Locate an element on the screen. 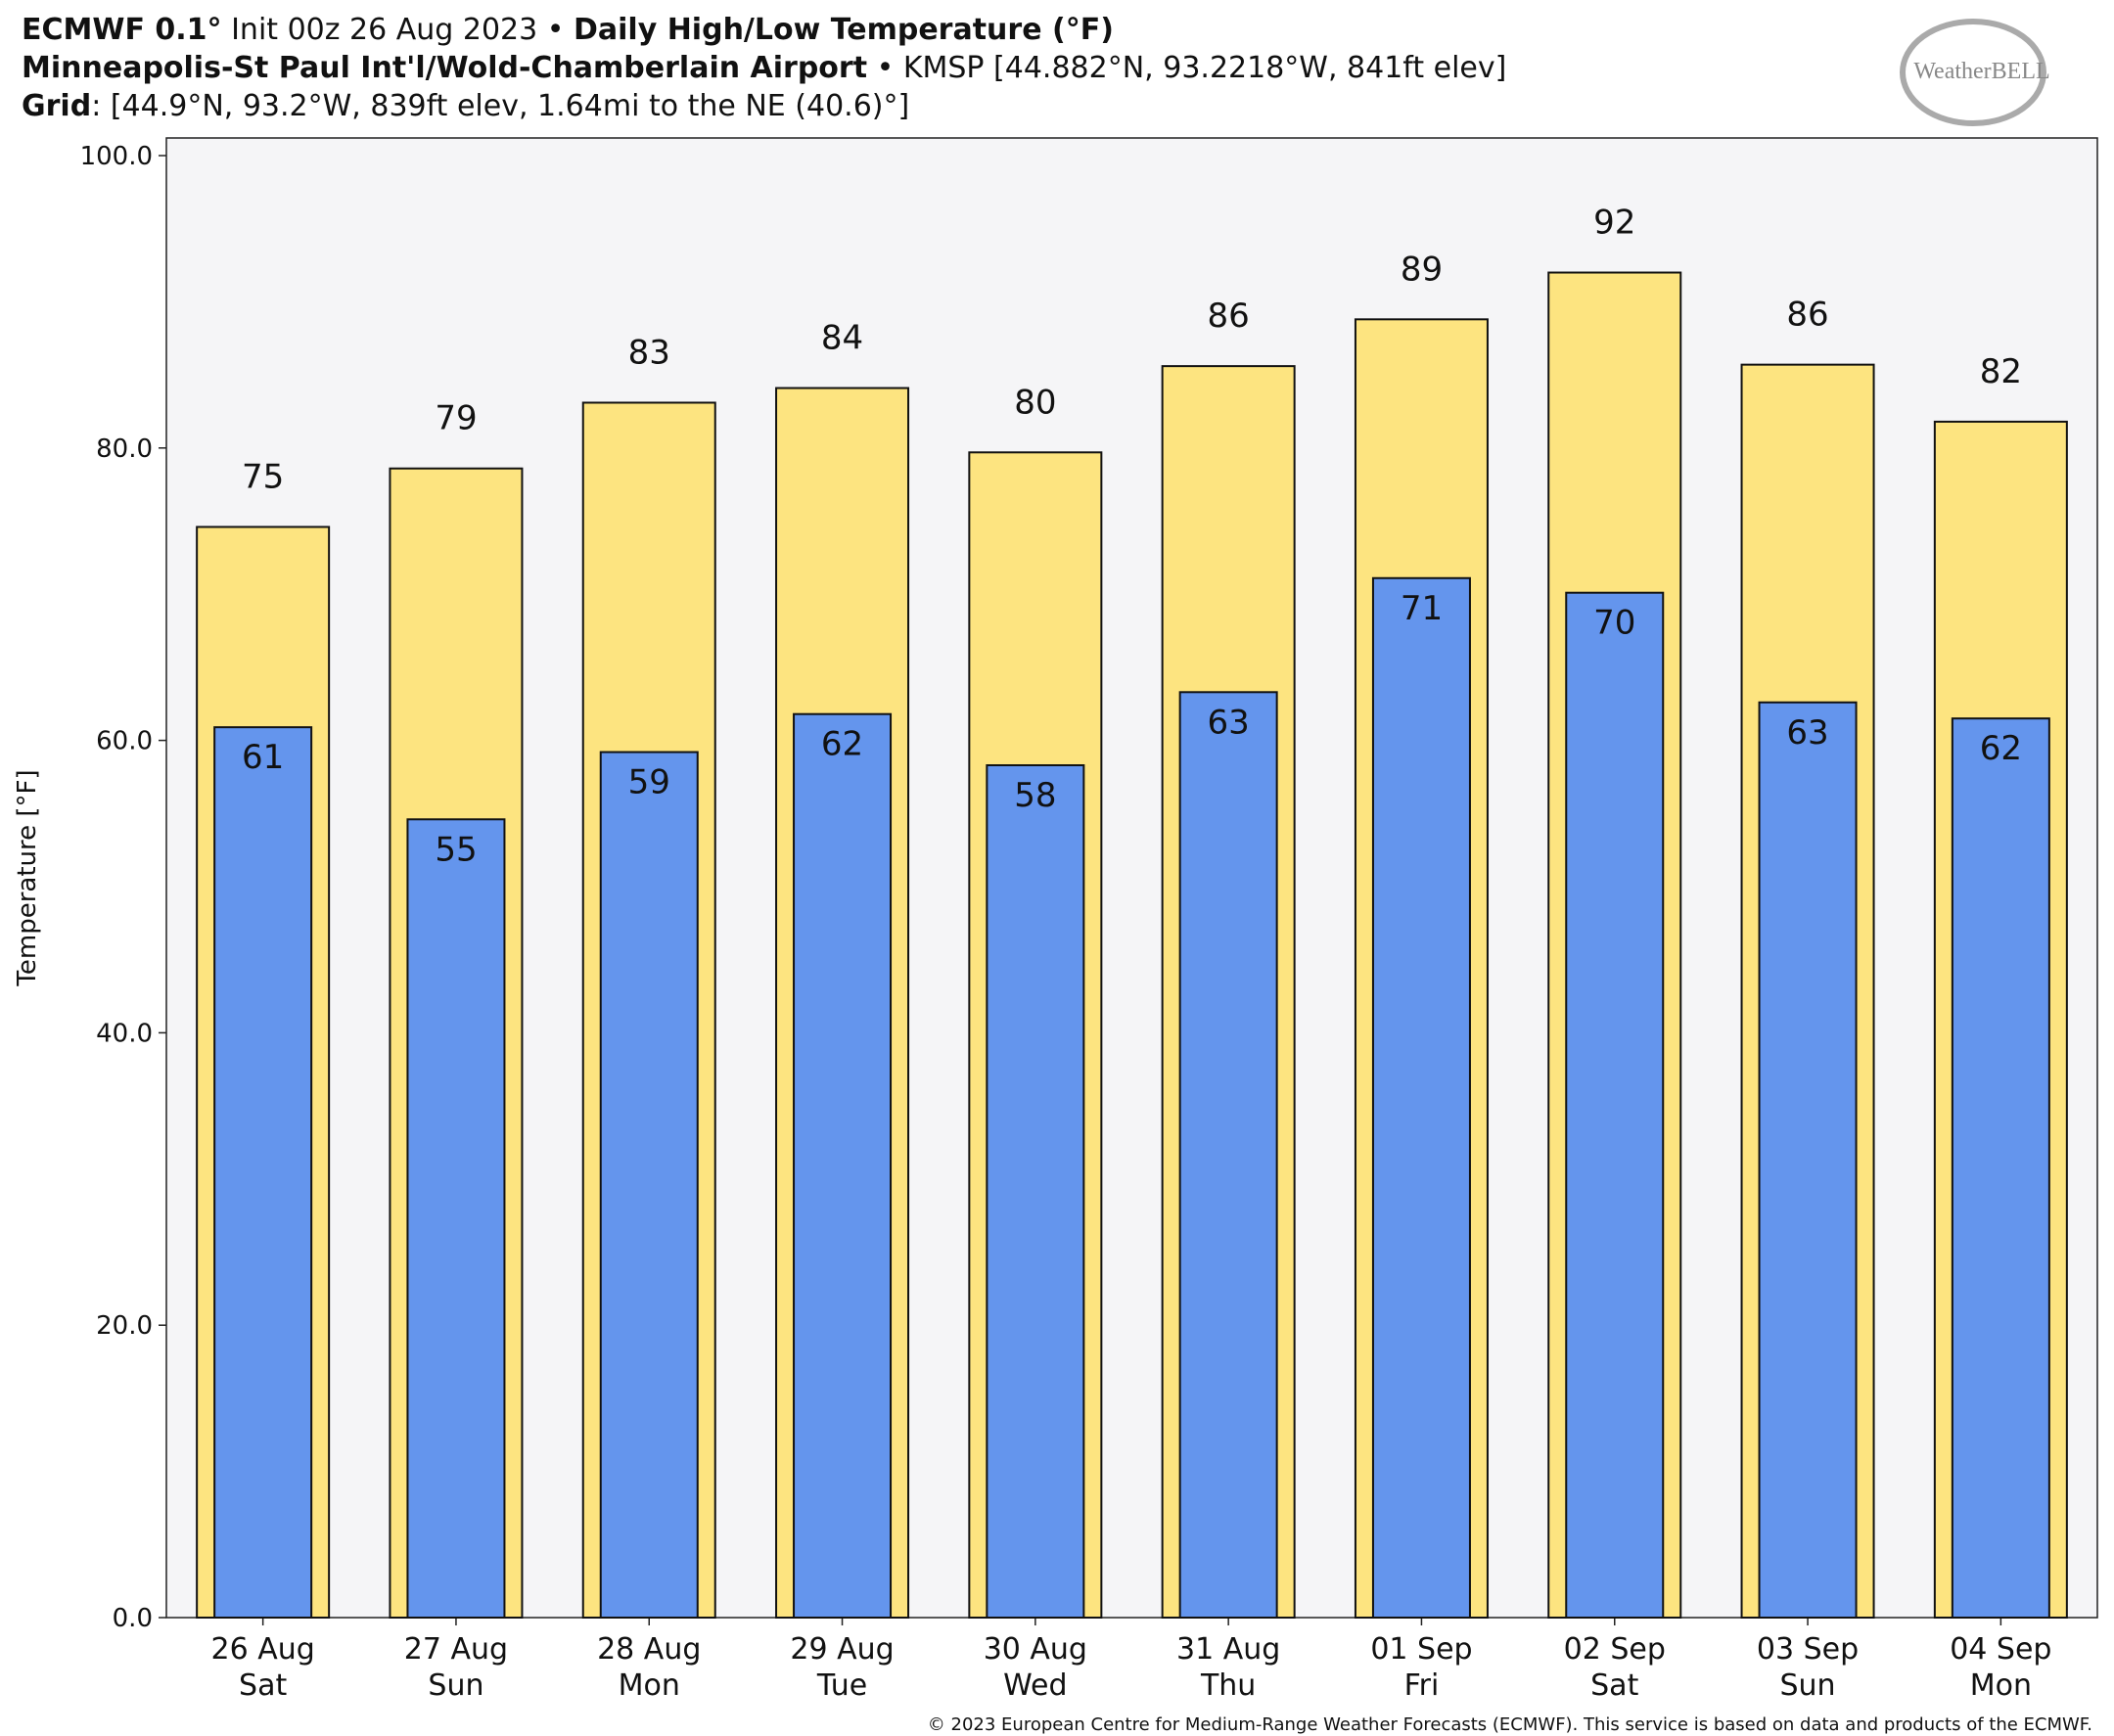 The height and width of the screenshot is (1736, 2114). y-axis-label: Temperature [°F] is located at coordinates (28, 877).